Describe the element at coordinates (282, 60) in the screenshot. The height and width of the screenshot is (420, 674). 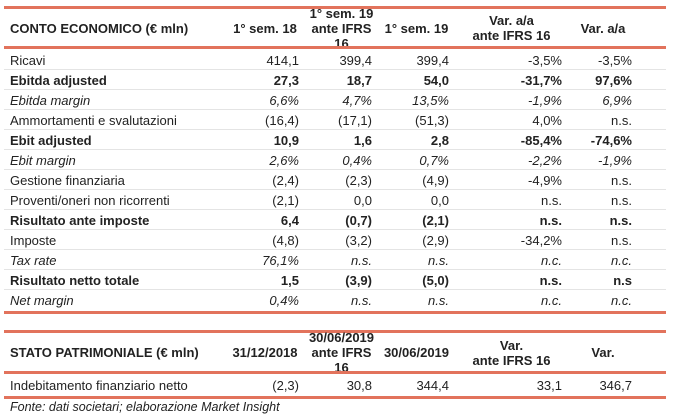
I see `value-cell: 414,1` at that location.